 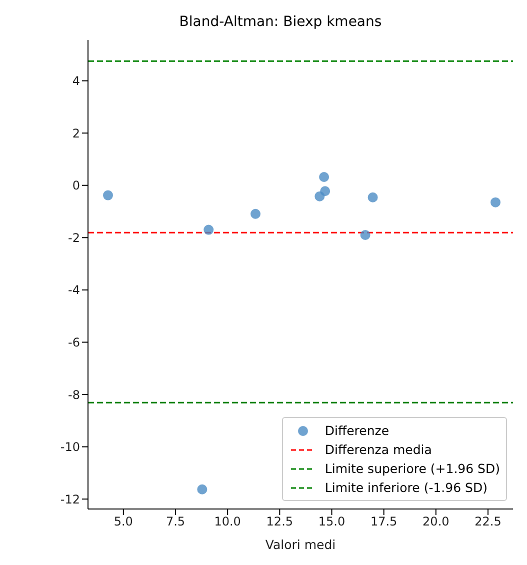 I want to click on legend-label: Differenza media, so click(x=378, y=450).